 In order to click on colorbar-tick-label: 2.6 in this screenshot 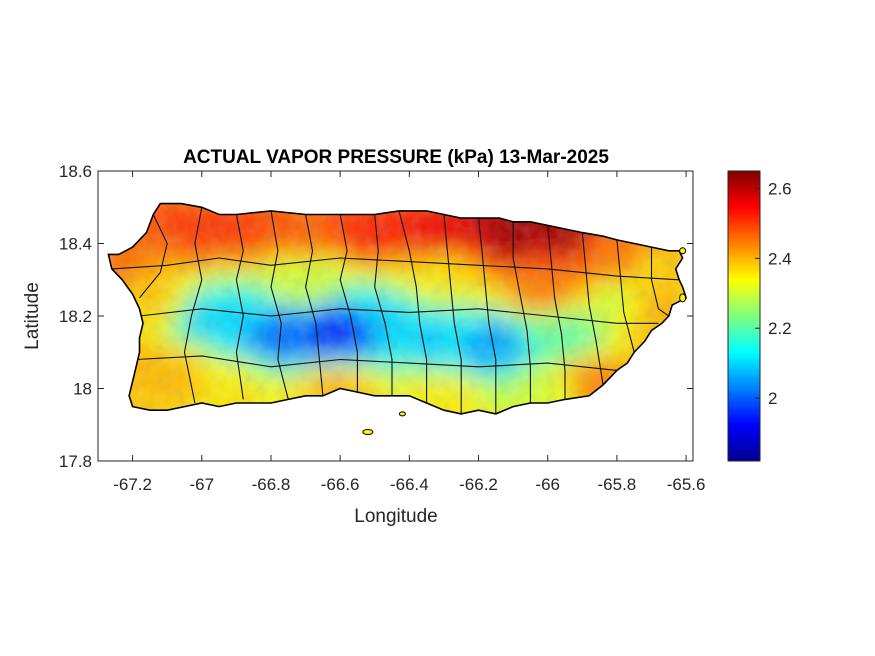, I will do `click(780, 188)`.